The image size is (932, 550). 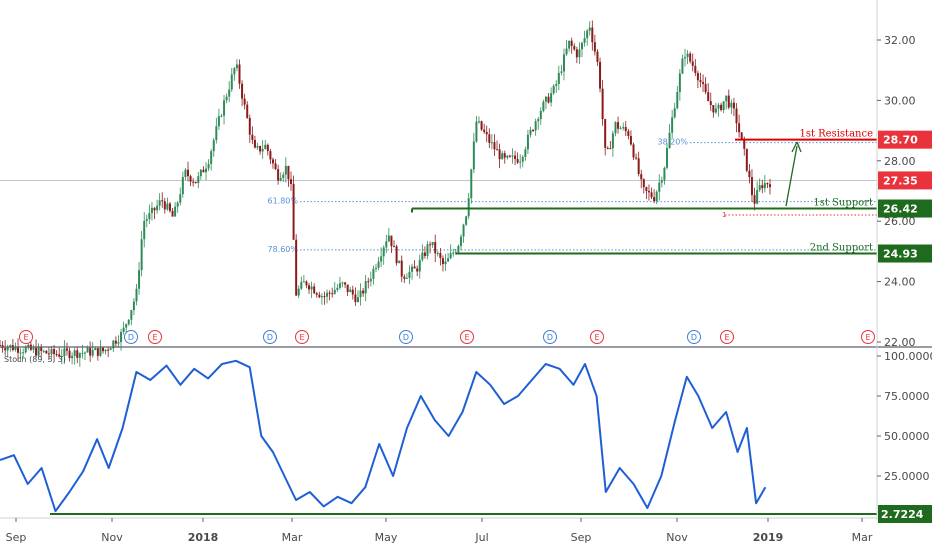 What do you see at coordinates (270, 337) in the screenshot?
I see `dividend-event-icon` at bounding box center [270, 337].